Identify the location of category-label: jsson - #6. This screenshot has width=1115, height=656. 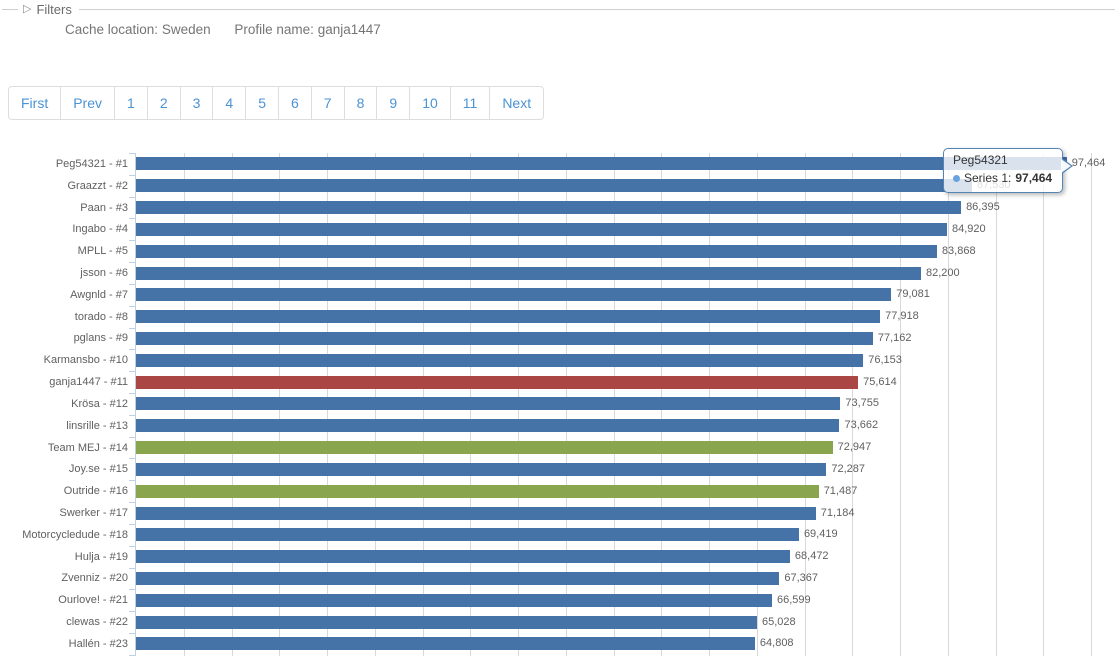
(104, 273).